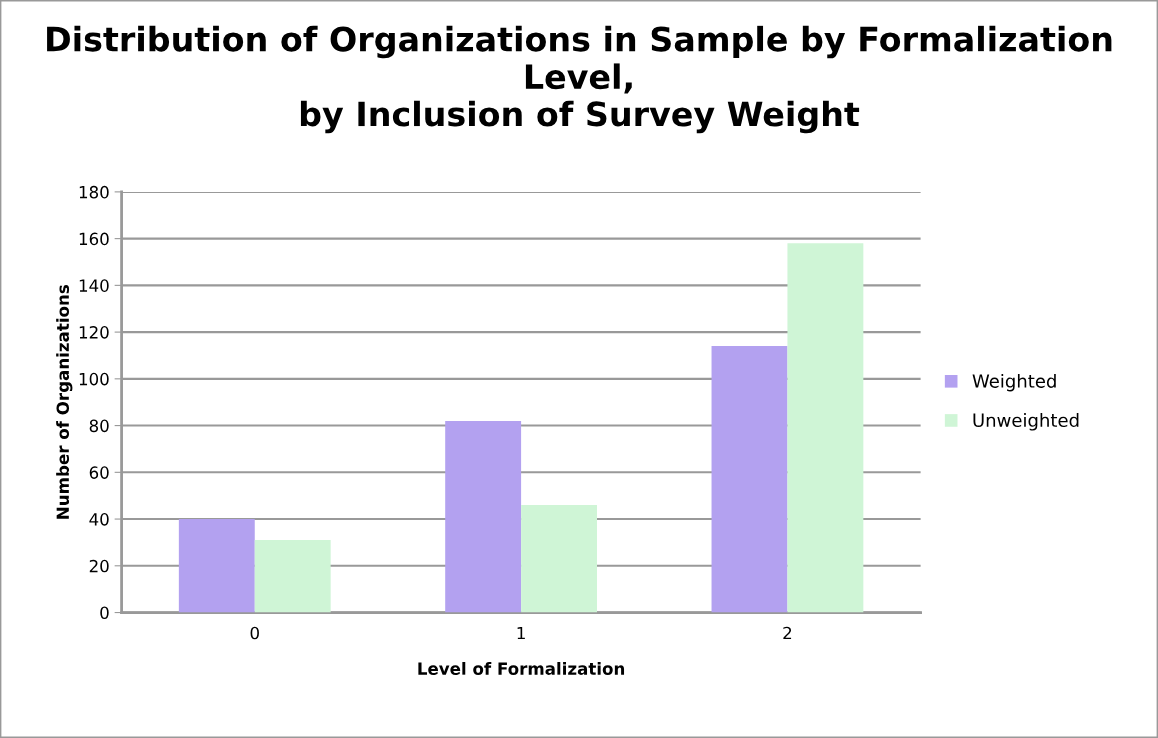  Describe the element at coordinates (521, 633) in the screenshot. I see `x-tick-label: 1` at that location.